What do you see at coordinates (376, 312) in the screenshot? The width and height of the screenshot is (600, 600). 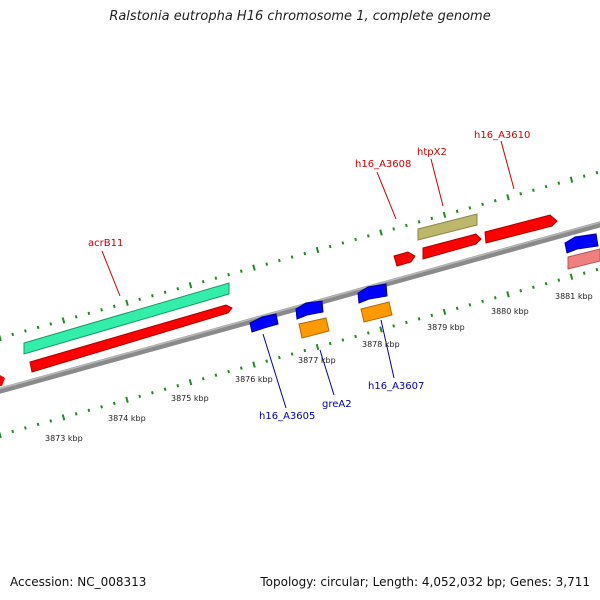 I see `gene-h16-A3607` at bounding box center [376, 312].